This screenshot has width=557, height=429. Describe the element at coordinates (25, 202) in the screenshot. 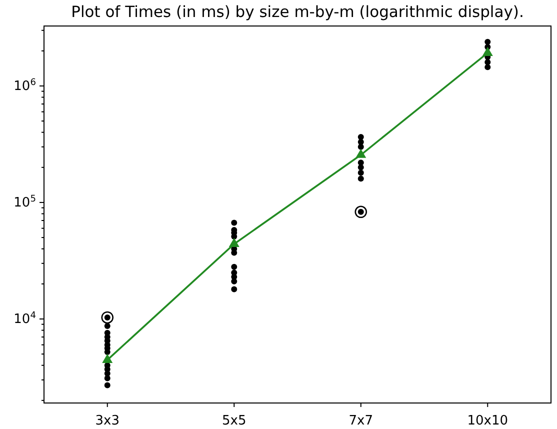

I see `y-tick-label: 10$^{5}$` at that location.